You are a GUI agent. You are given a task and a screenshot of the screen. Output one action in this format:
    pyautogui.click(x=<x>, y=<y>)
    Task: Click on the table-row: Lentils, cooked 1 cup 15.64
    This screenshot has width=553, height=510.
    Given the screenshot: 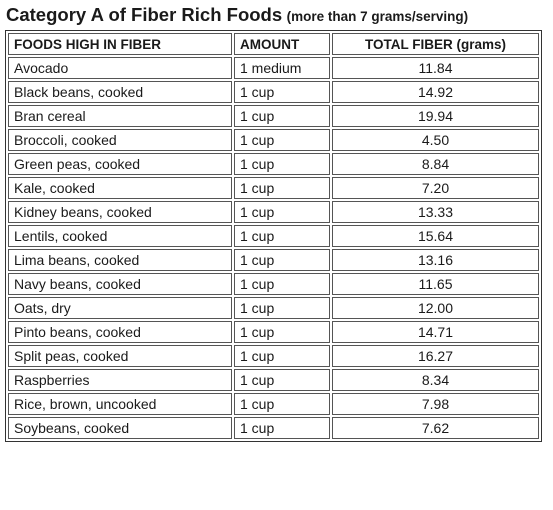 What is the action you would take?
    pyautogui.click(x=273, y=236)
    